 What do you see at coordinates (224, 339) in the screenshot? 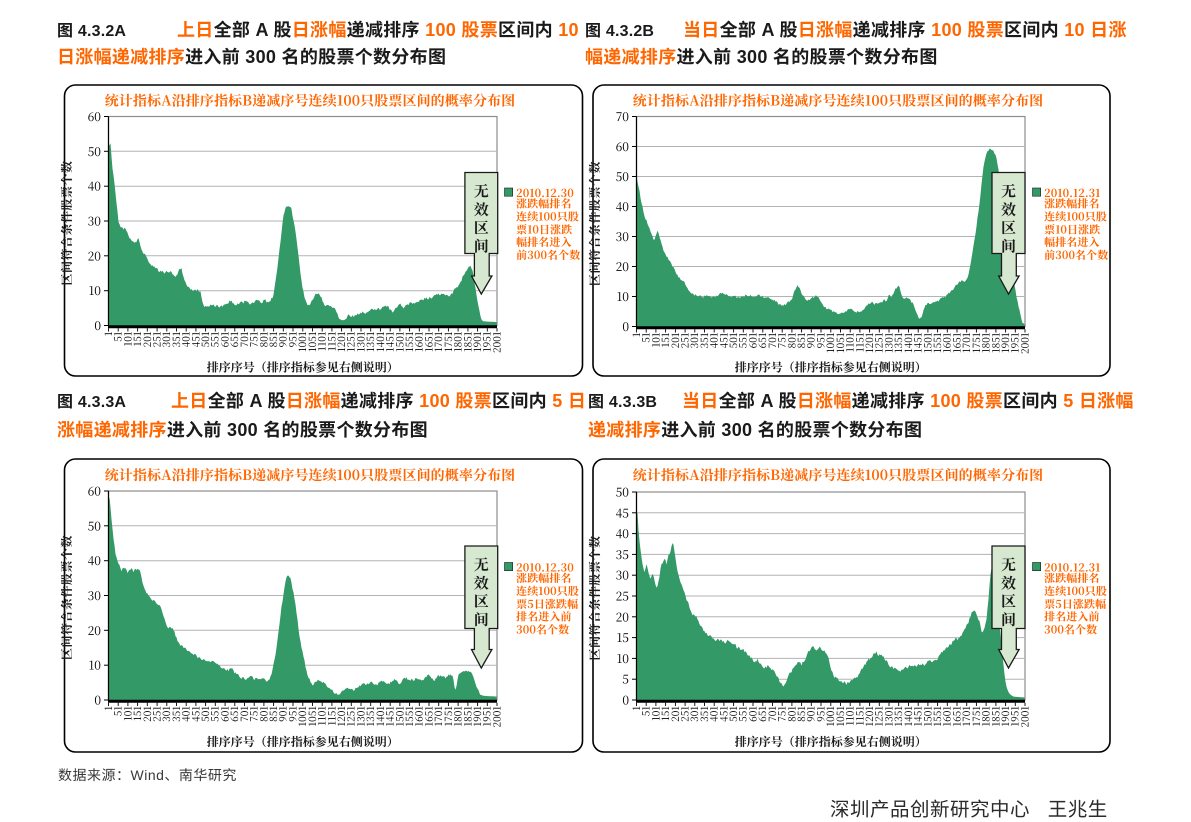
I see `svg-text: 601` at bounding box center [224, 339].